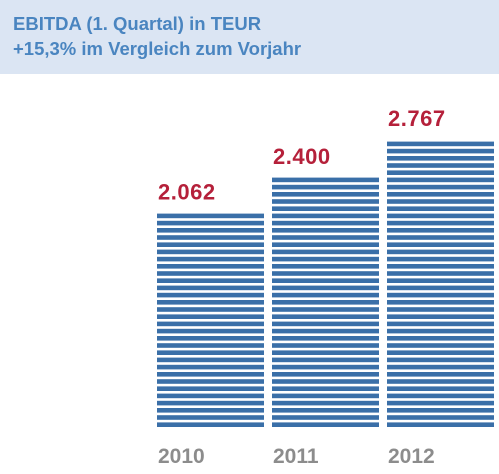  Describe the element at coordinates (181, 456) in the screenshot. I see `x-tick-label-2010: 2010` at that location.